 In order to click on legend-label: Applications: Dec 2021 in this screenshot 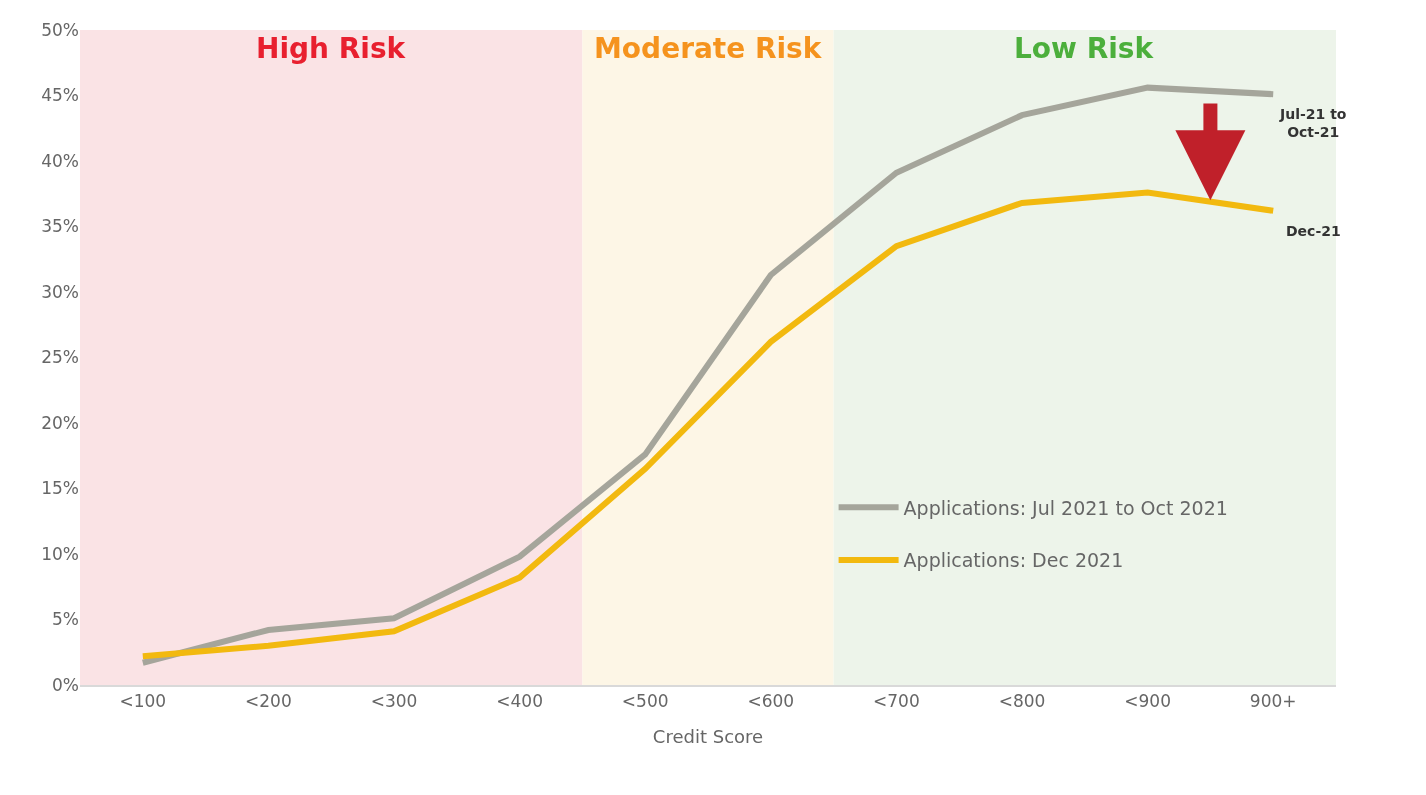, I will do `click(1013, 560)`.